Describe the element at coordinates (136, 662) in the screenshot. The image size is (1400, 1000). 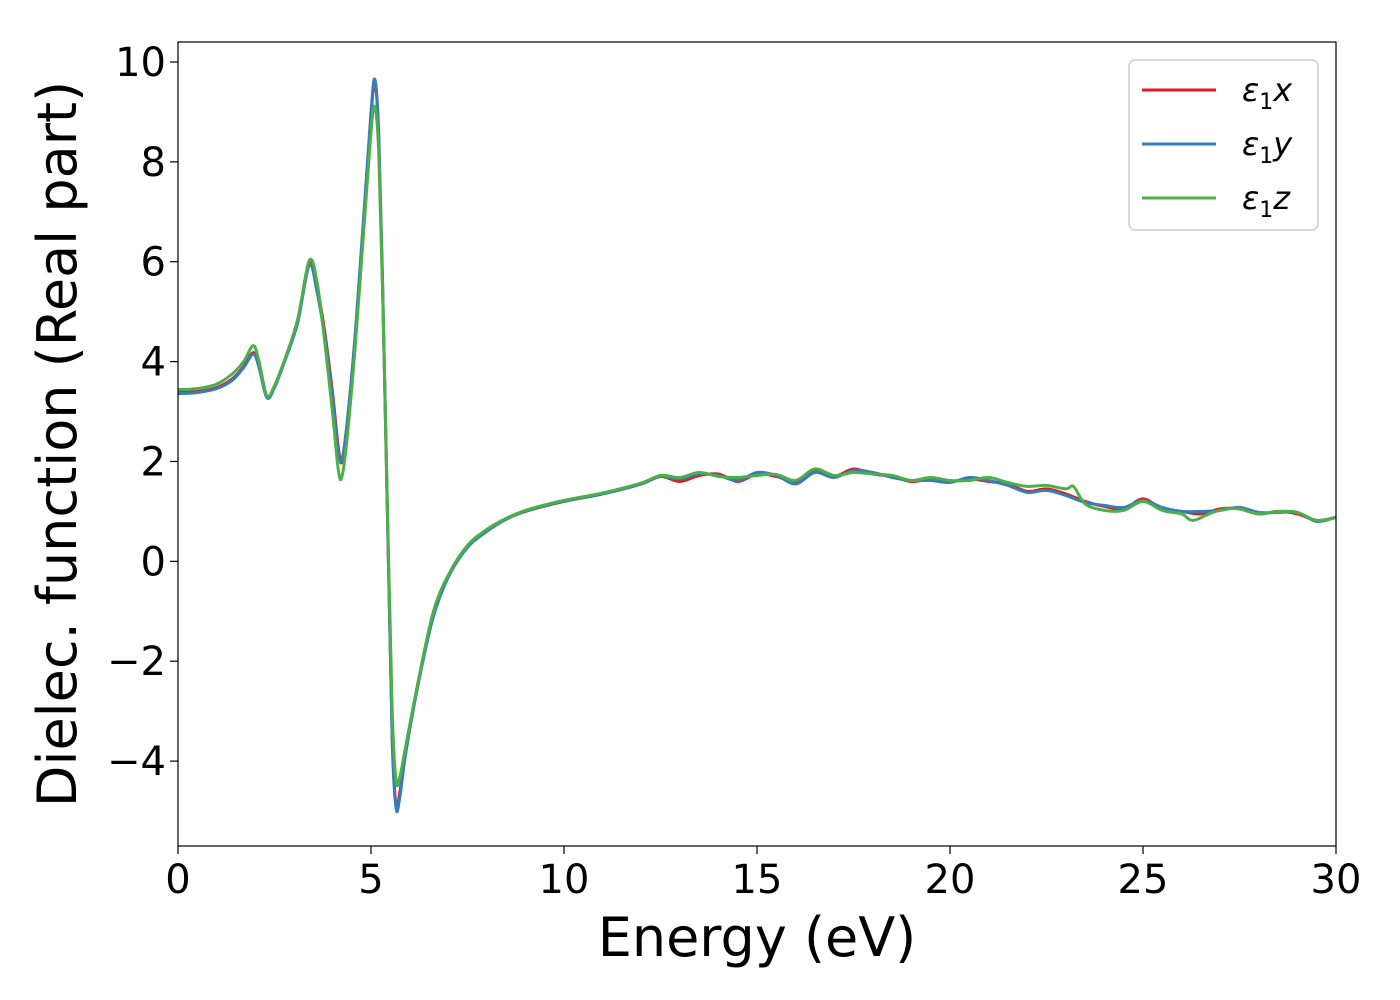
I see `y-tick-label: −2` at that location.